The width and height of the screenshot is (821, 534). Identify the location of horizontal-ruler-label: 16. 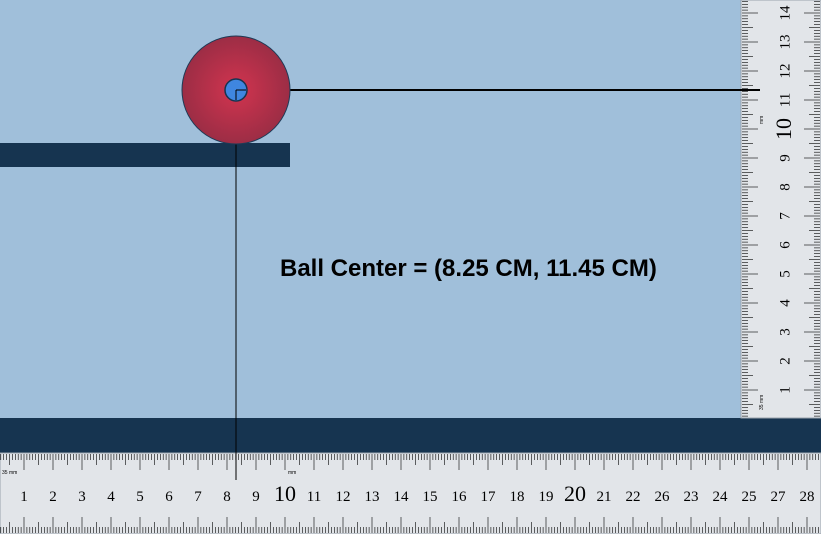
(460, 497).